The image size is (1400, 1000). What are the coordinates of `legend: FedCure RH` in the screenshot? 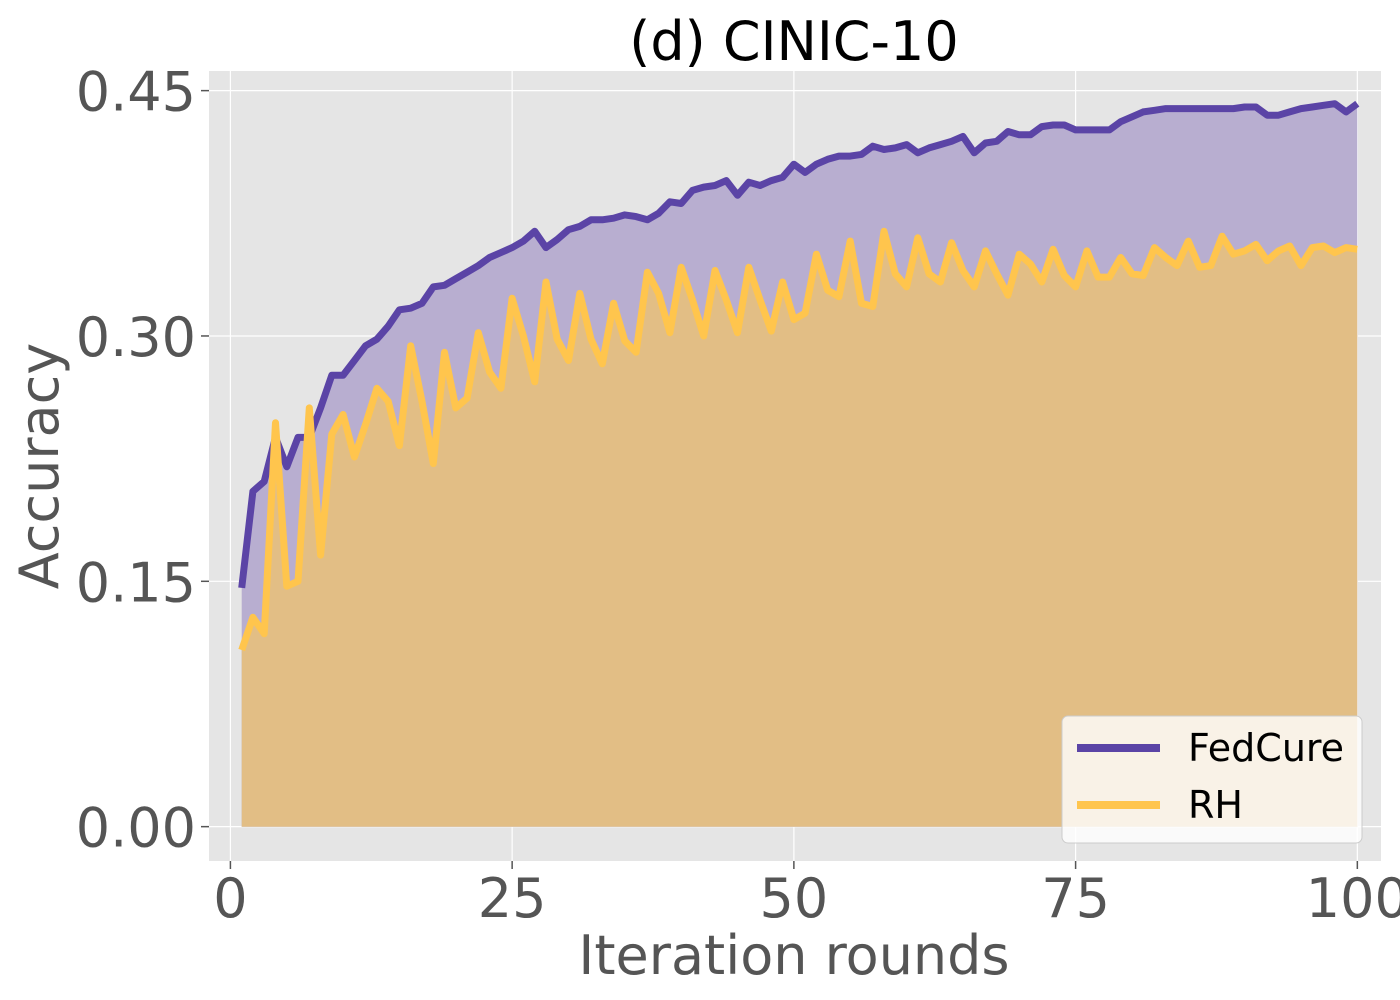 It's located at (1212, 779).